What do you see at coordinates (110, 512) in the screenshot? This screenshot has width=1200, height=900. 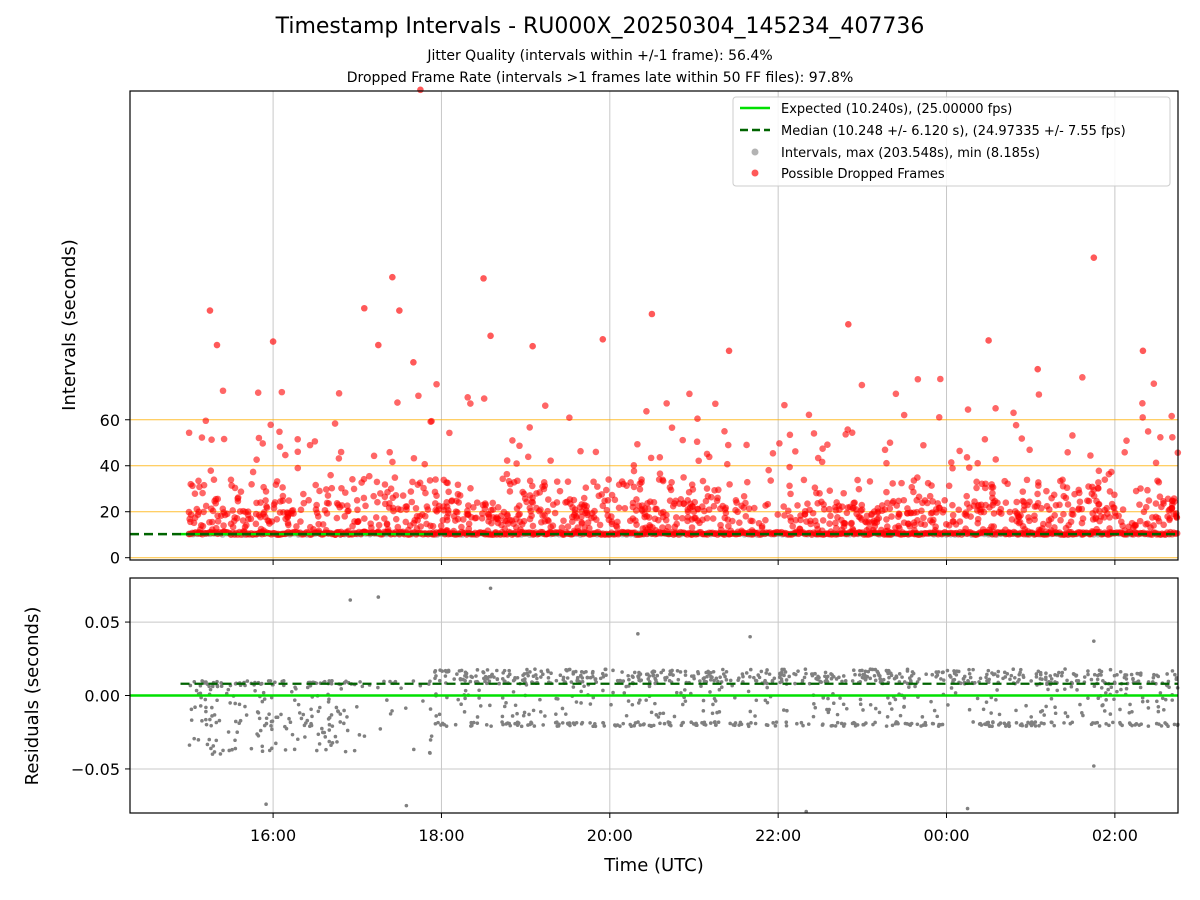 I see `top-ytick-label: 20` at bounding box center [110, 512].